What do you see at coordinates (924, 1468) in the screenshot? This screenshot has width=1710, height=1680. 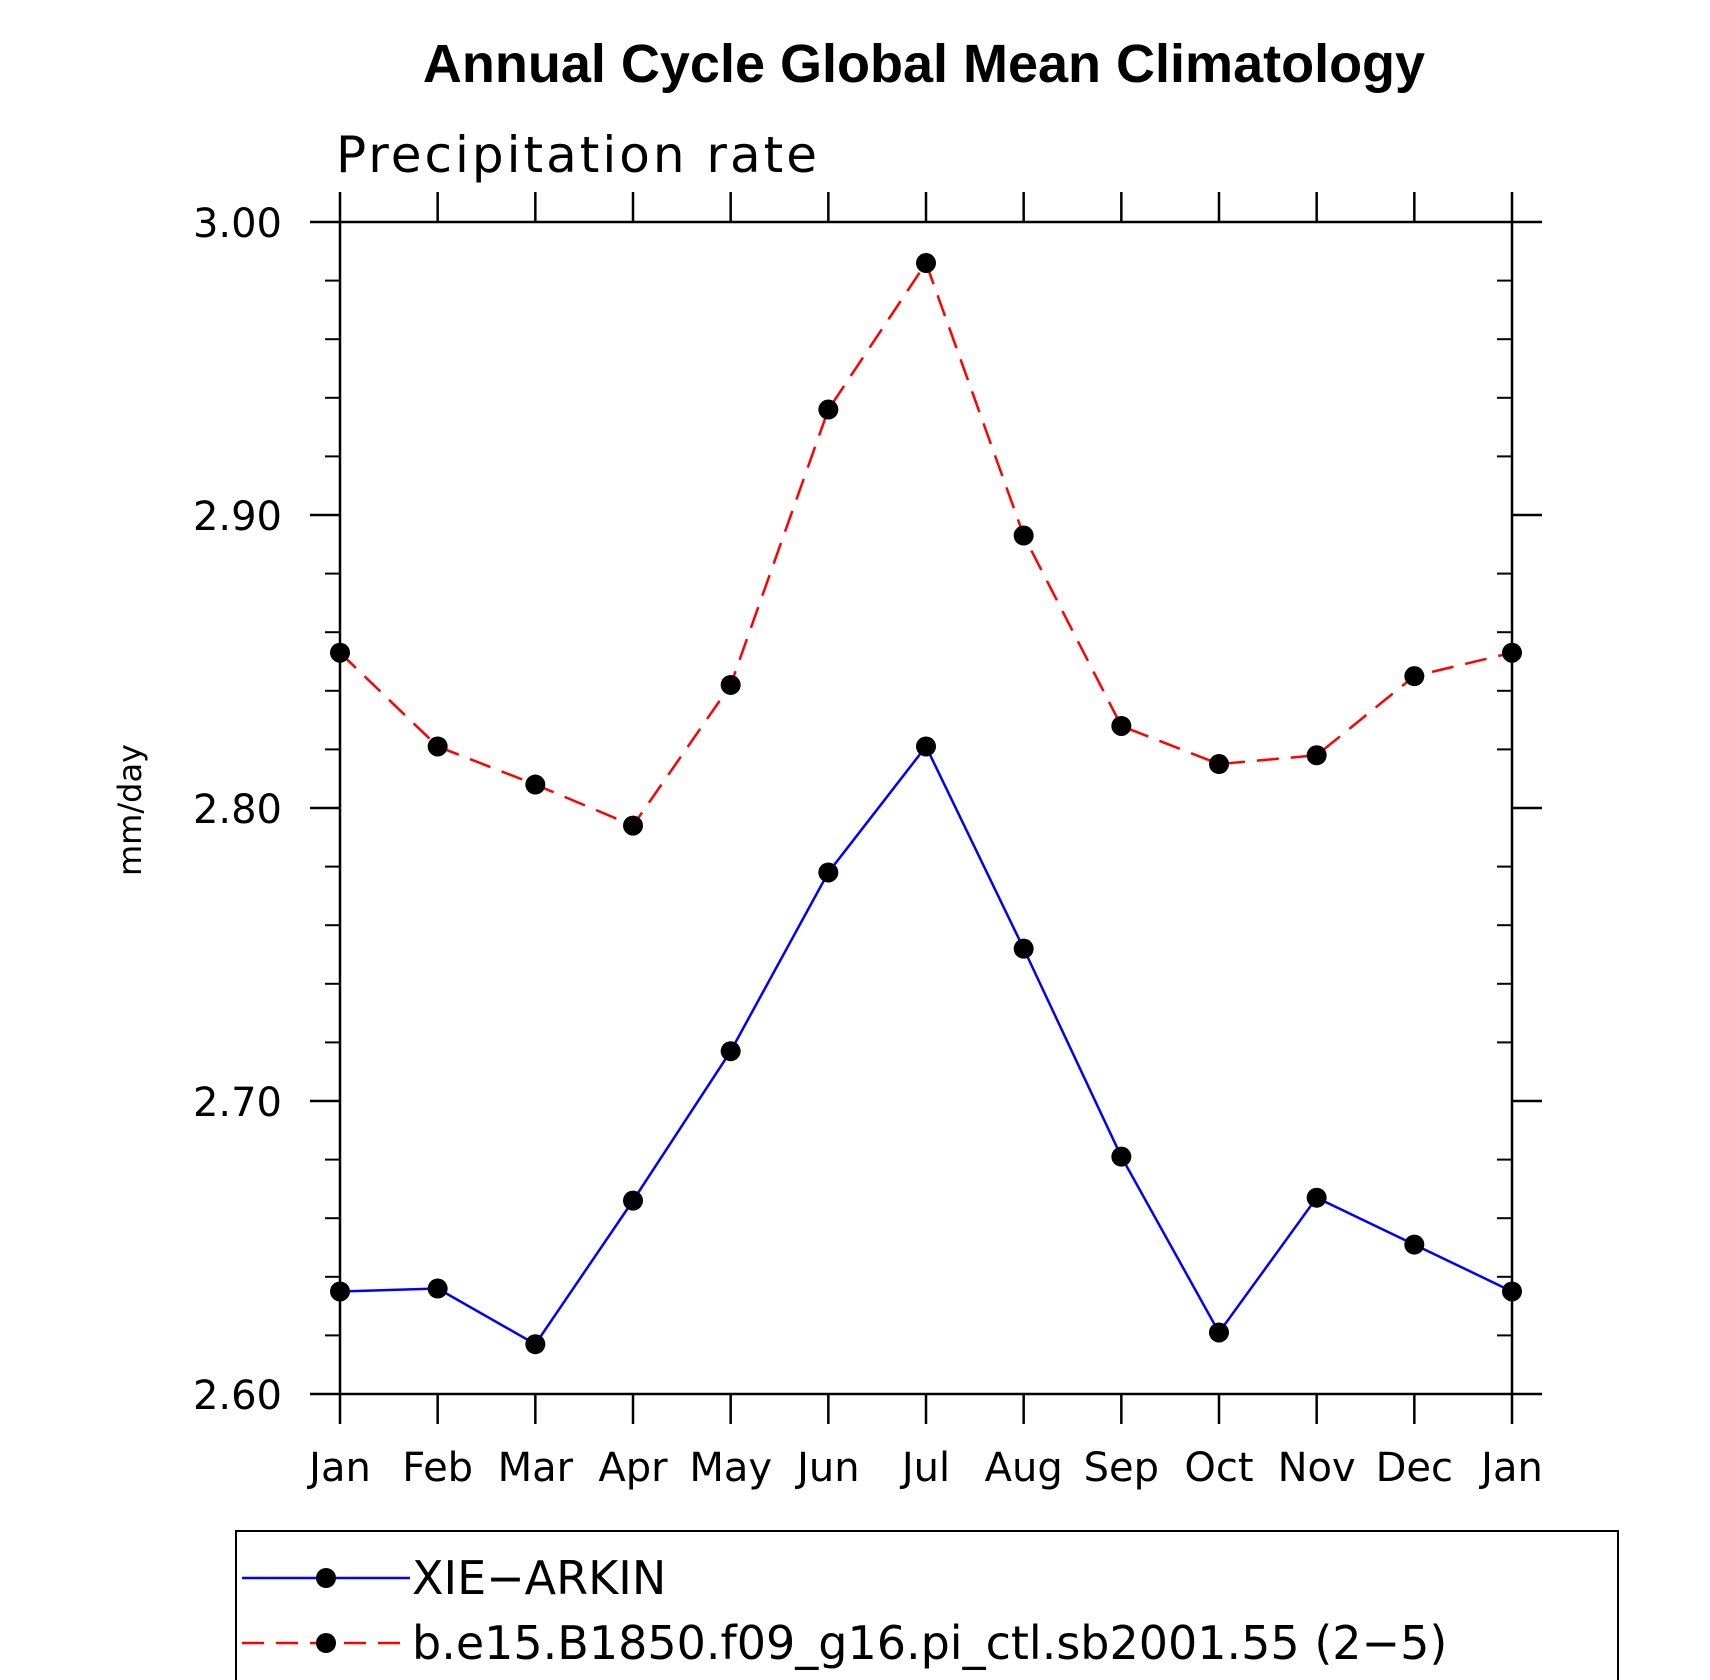 I see `x-tick-label: Jul` at bounding box center [924, 1468].